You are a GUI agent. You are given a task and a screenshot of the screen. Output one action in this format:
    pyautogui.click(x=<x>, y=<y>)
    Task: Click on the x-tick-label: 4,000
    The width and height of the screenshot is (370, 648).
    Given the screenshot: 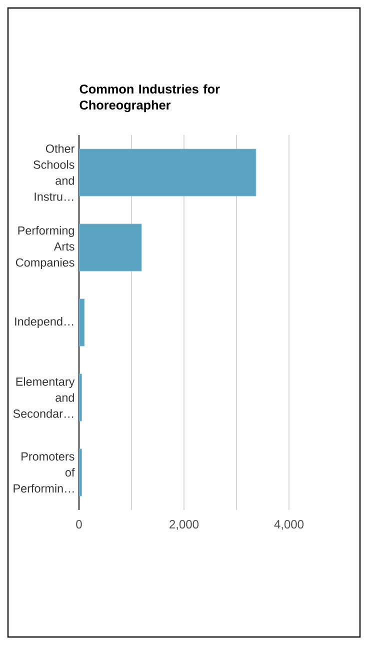 What is the action you would take?
    pyautogui.click(x=289, y=525)
    